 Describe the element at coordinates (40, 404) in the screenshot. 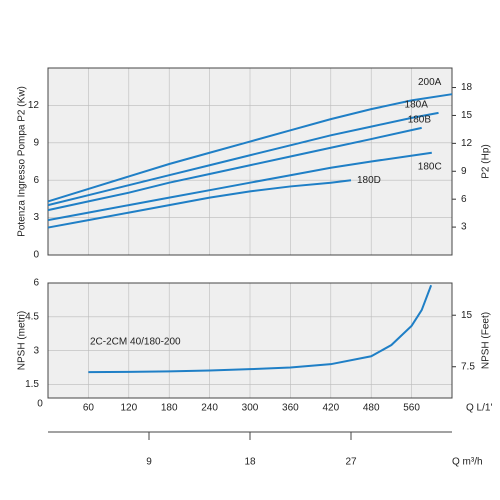

I see `x-tick-label: 0` at that location.